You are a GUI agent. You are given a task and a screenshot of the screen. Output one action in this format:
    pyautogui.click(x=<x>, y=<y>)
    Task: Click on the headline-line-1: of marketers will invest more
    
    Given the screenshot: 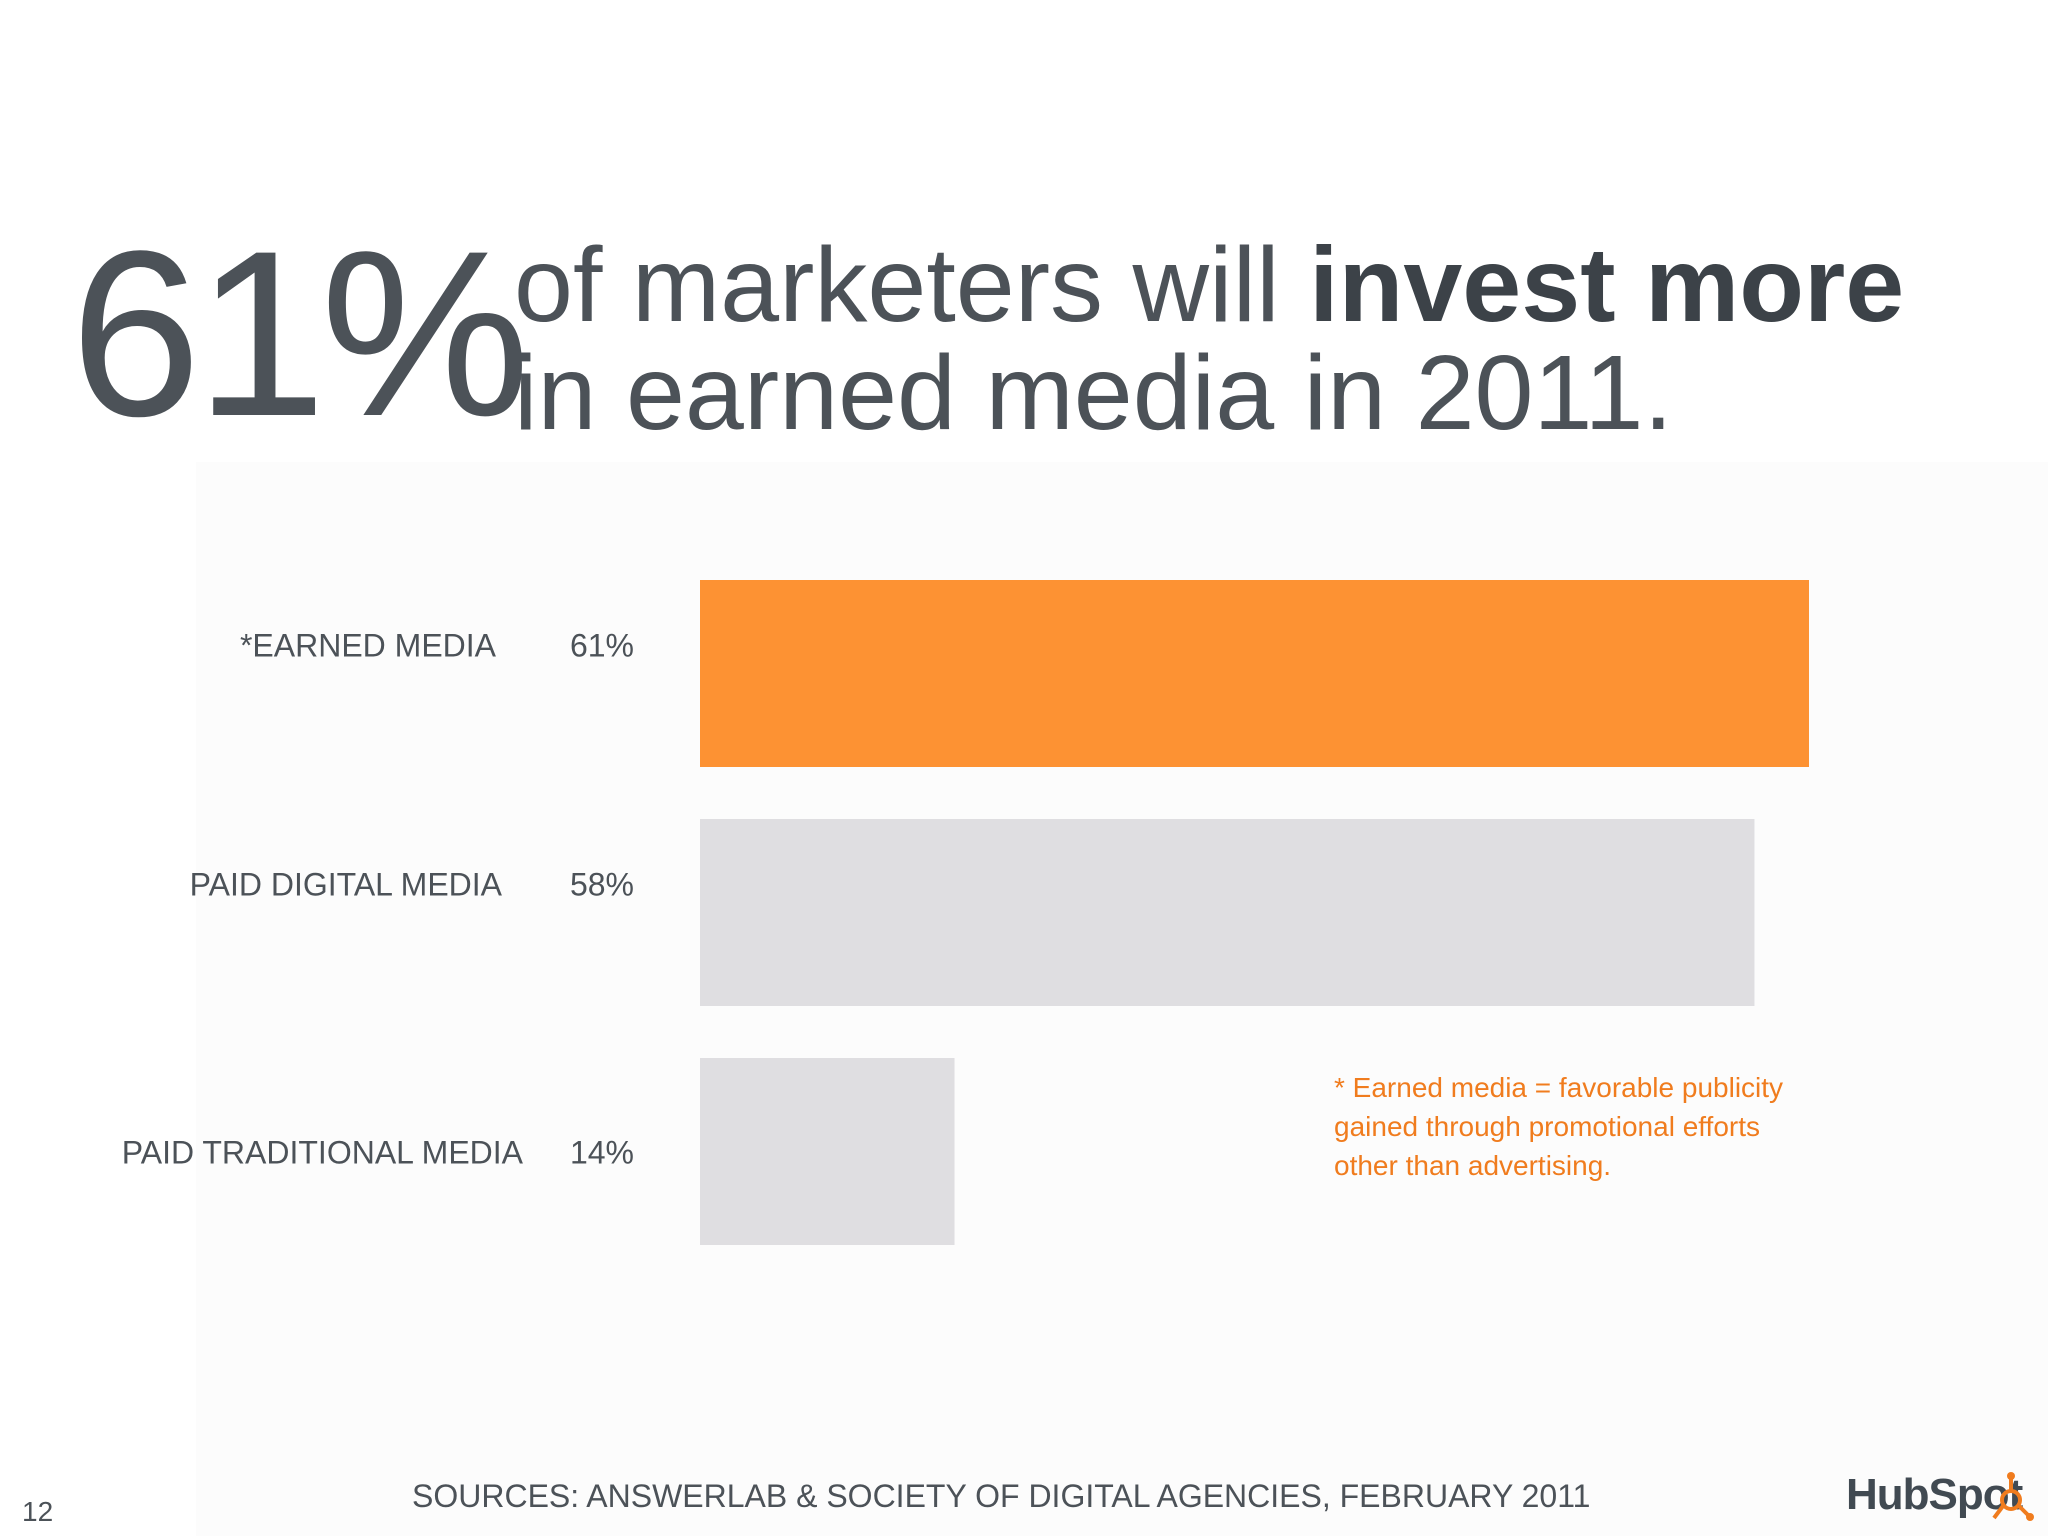 What is the action you would take?
    pyautogui.click(x=1209, y=285)
    